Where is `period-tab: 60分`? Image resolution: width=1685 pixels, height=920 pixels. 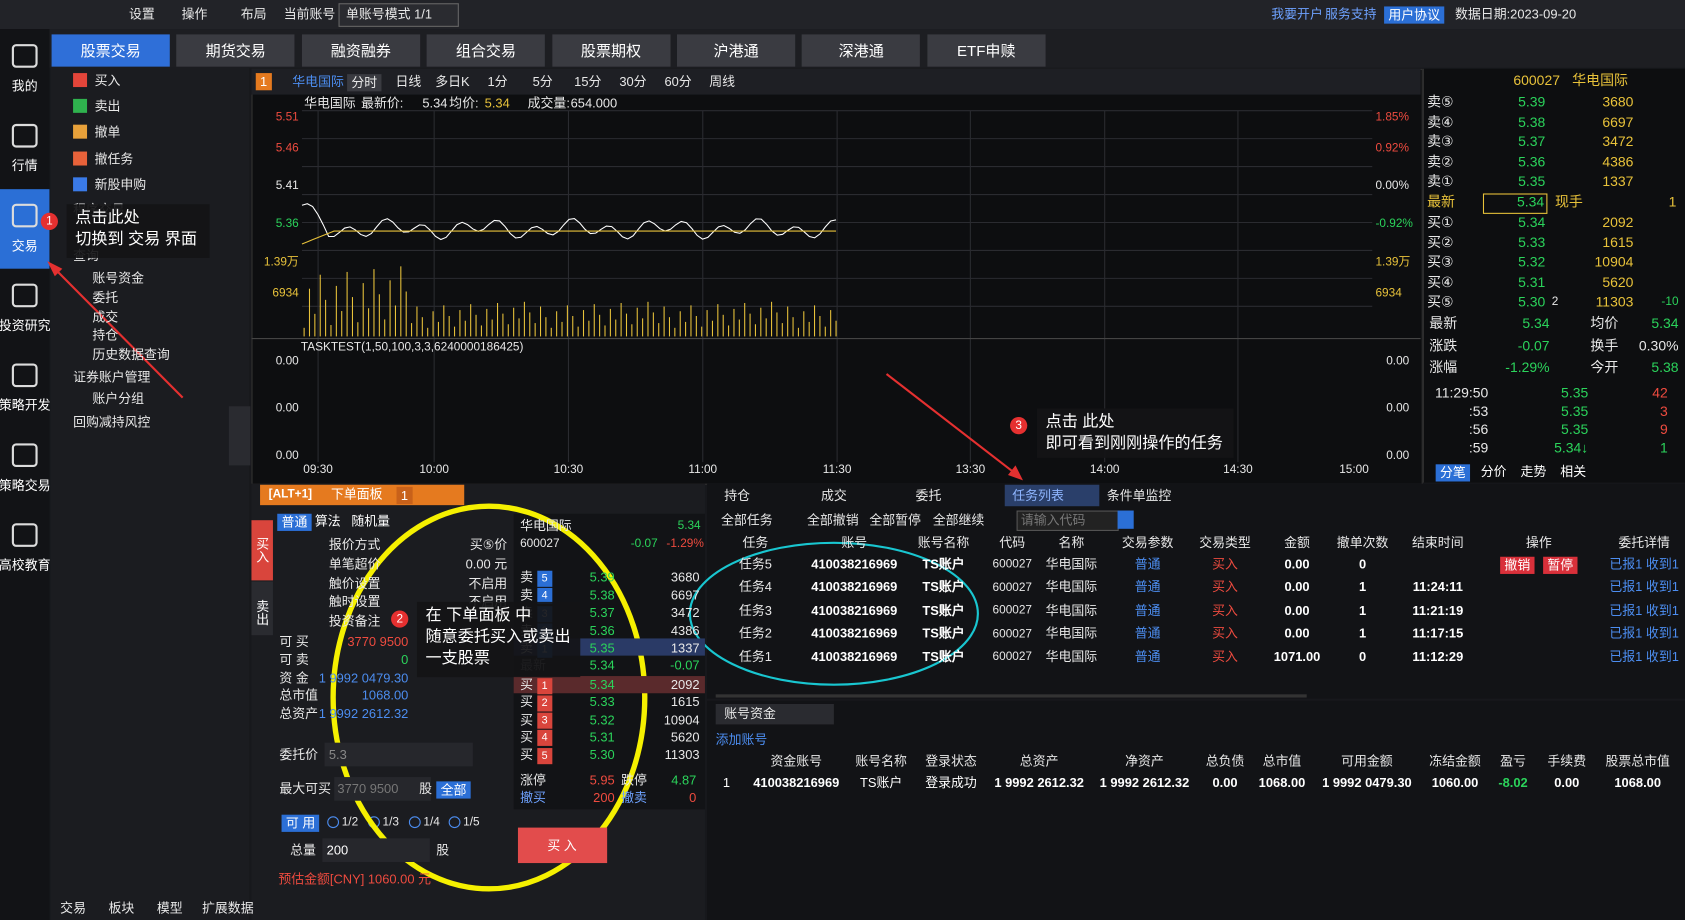
period-tab: 60分 is located at coordinates (678, 82).